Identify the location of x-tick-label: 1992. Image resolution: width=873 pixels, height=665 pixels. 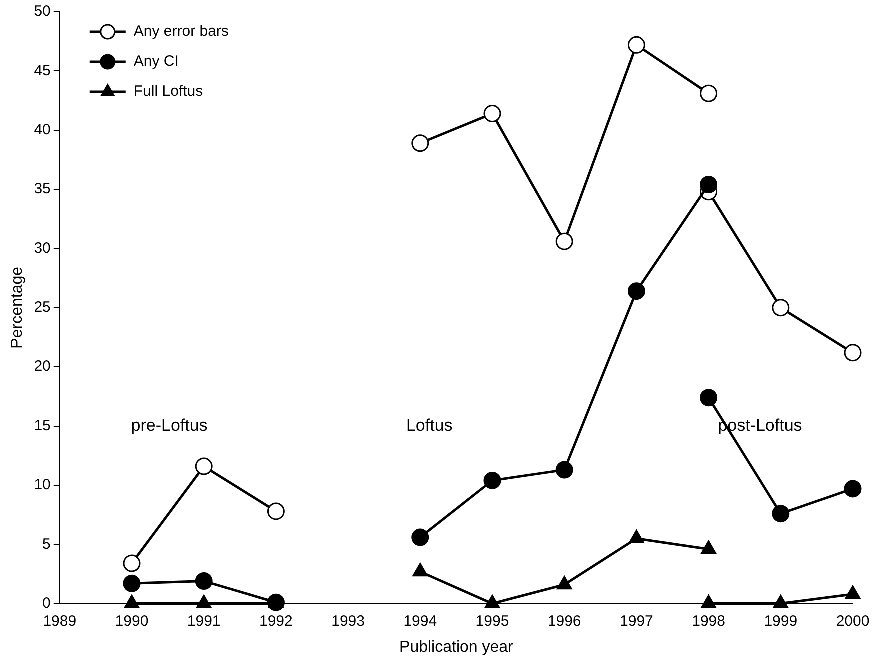
(276, 621).